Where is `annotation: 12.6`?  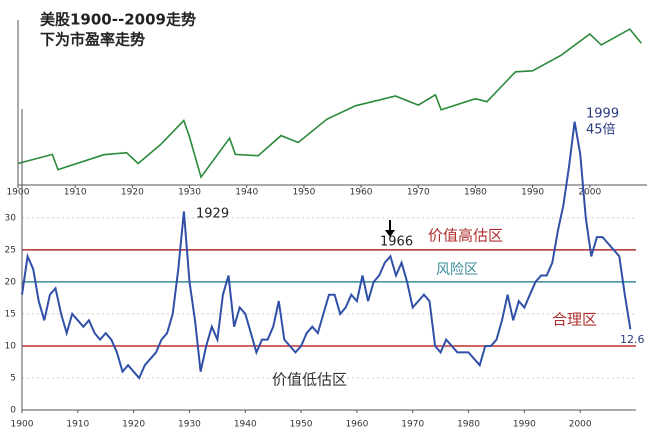 annotation: 12.6 is located at coordinates (632, 339).